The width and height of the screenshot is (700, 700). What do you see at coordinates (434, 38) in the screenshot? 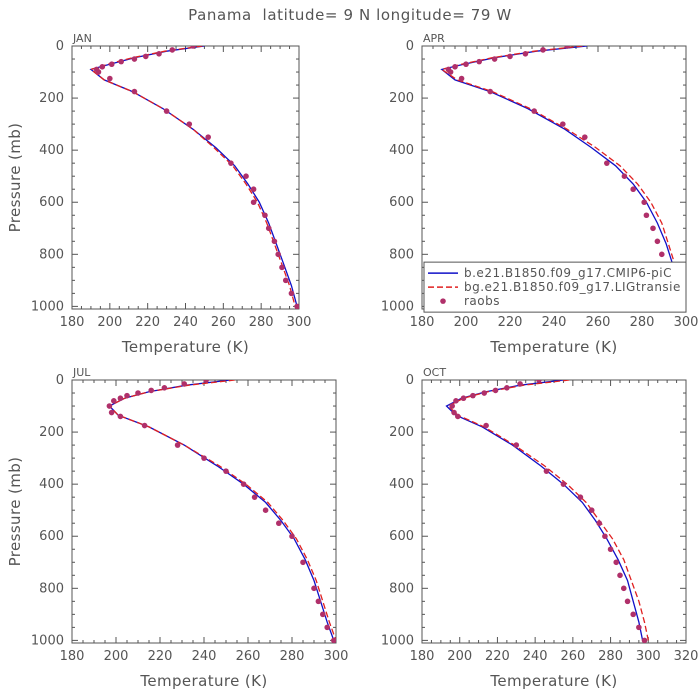
I see `month-label: APR` at bounding box center [434, 38].